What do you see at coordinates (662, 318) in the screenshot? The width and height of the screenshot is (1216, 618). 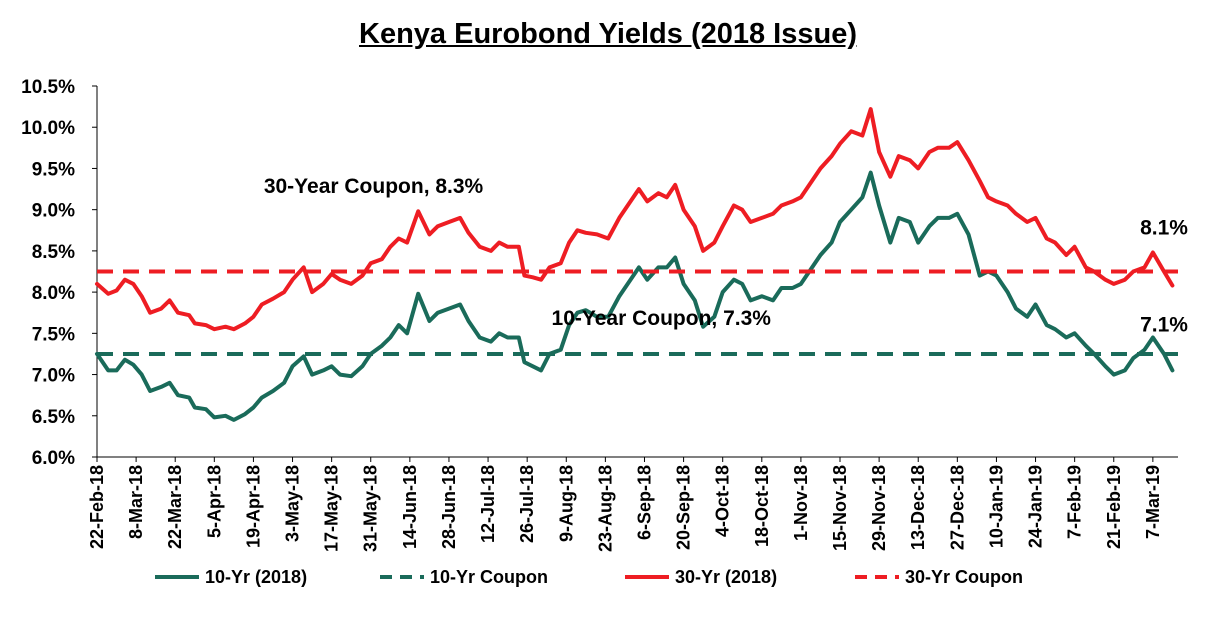 I see `annotation-10-year-coupon-7-3: 10-Year Coupon, 7.3%` at bounding box center [662, 318].